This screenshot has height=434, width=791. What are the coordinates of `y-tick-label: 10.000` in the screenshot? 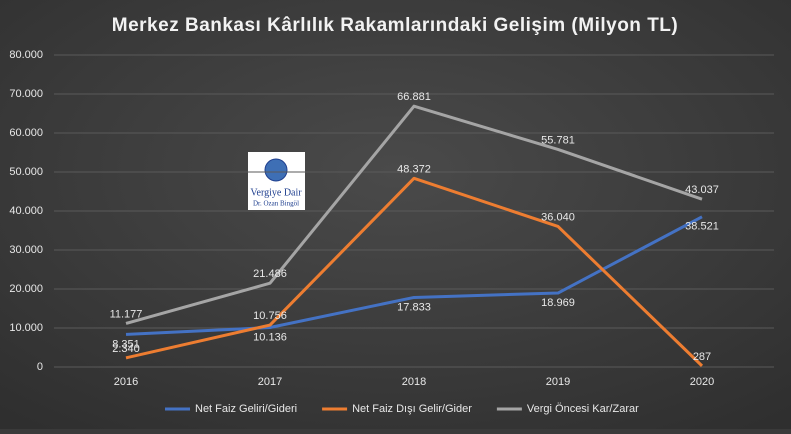 It's located at (26, 328).